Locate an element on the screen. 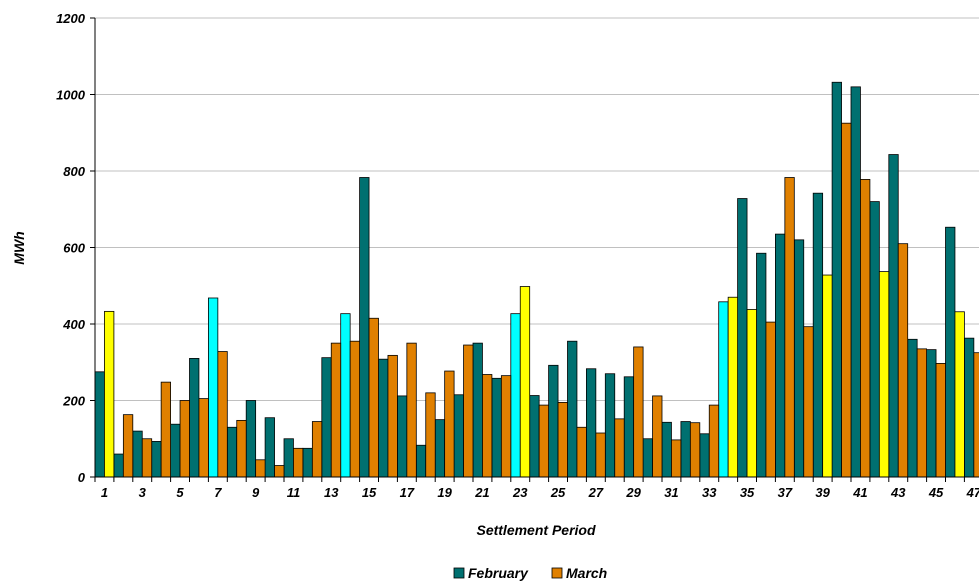 Image resolution: width=979 pixels, height=584 pixels. x-axis-title: Settlement Period is located at coordinates (535, 530).